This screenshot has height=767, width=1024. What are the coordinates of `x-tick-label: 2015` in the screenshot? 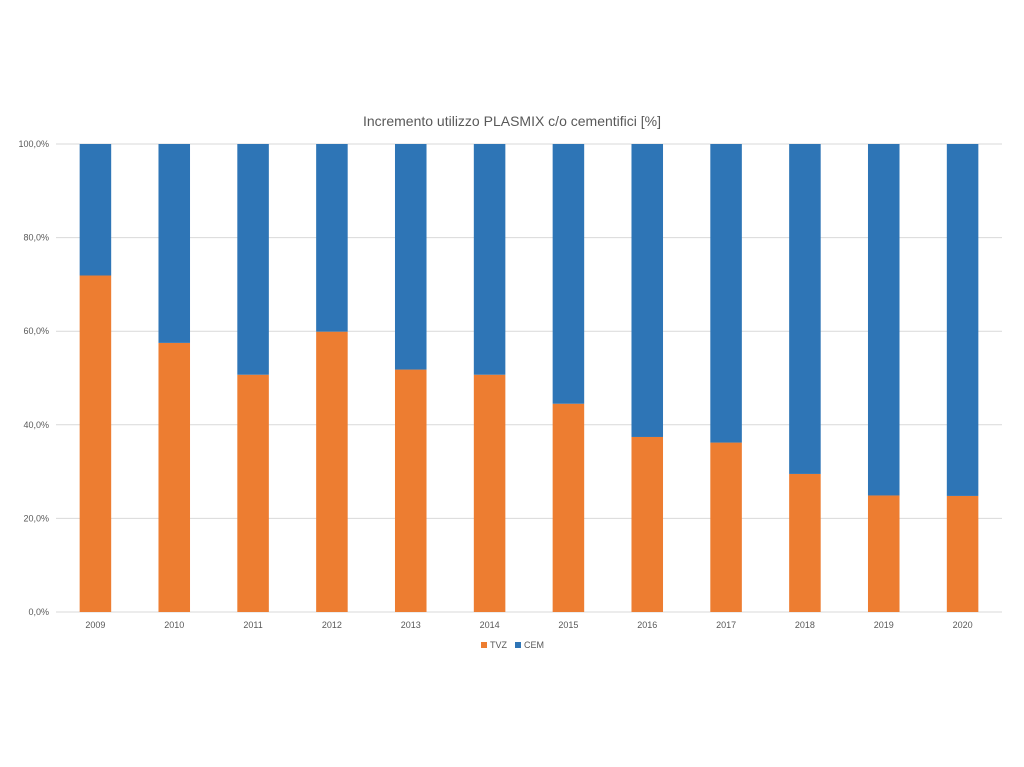 It's located at (568, 625).